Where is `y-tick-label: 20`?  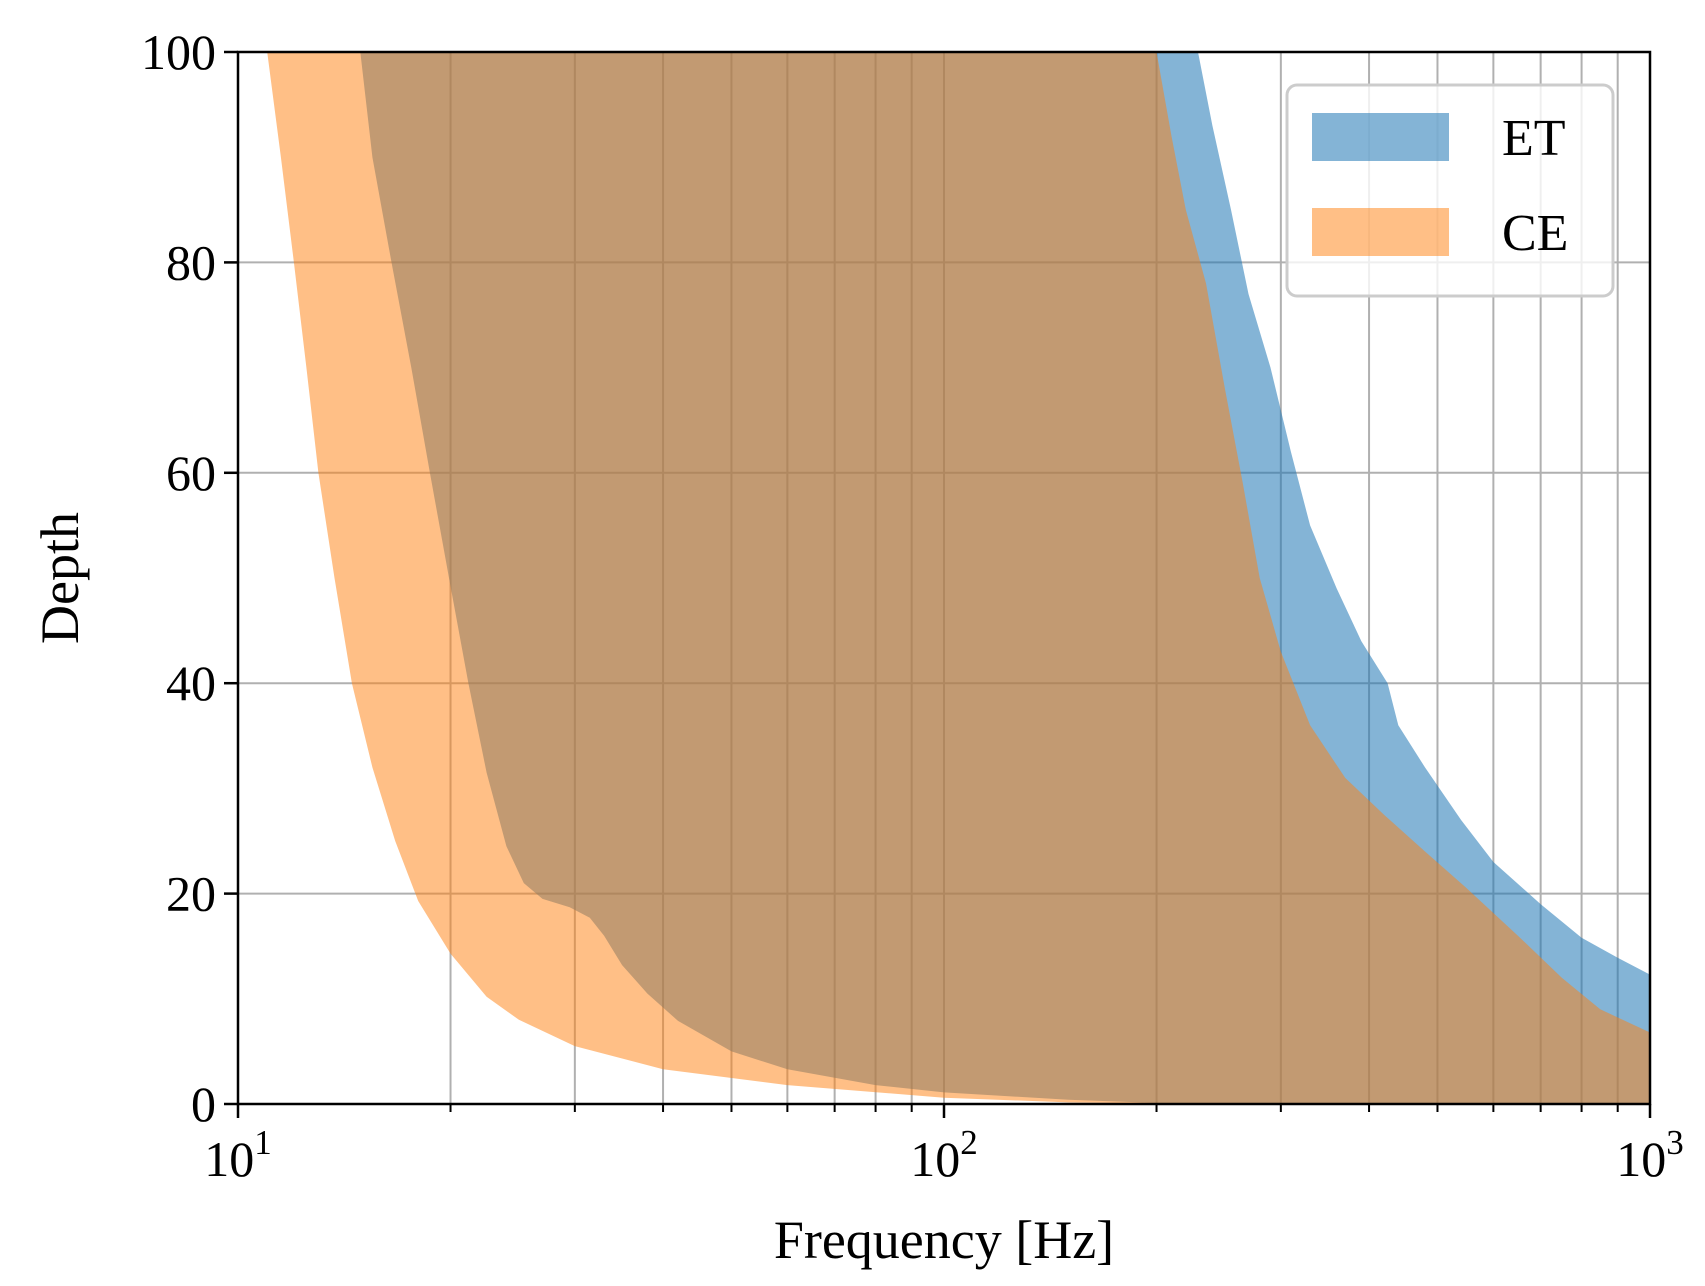 y-tick-label: 20 is located at coordinates (191, 894).